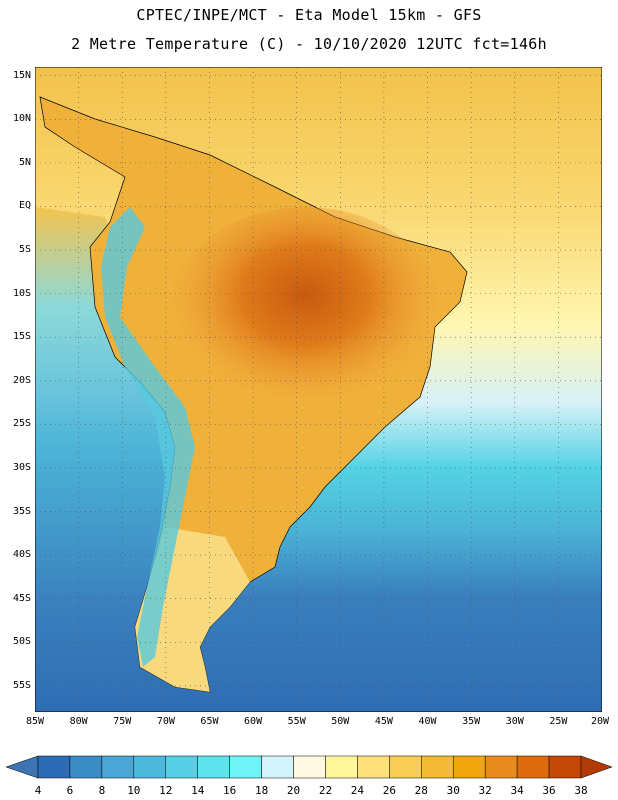 The image size is (618, 800). What do you see at coordinates (21, 424) in the screenshot?
I see `lat-tick-label: 25S` at bounding box center [21, 424].